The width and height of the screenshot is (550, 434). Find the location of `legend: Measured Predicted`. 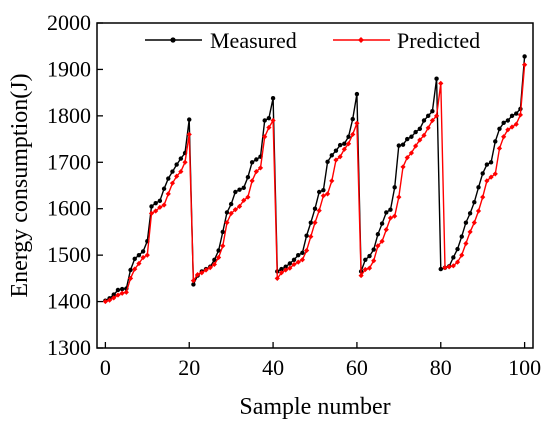

legend: Measured Predicted is located at coordinates (312, 40).